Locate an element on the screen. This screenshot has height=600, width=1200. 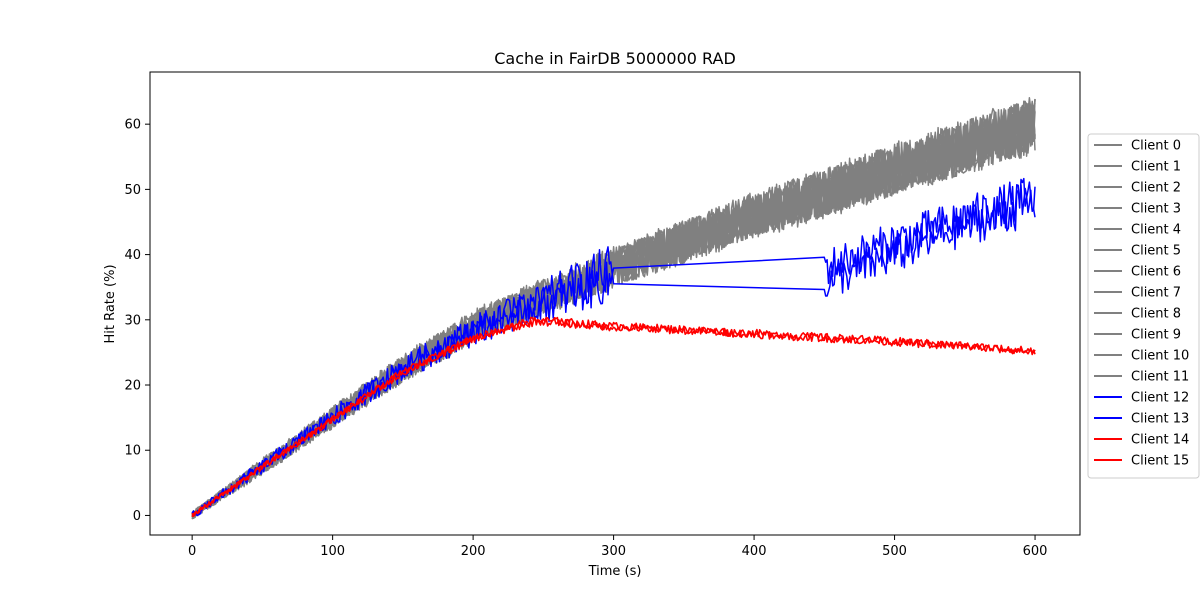
legend-label: Client 11 is located at coordinates (1160, 377).